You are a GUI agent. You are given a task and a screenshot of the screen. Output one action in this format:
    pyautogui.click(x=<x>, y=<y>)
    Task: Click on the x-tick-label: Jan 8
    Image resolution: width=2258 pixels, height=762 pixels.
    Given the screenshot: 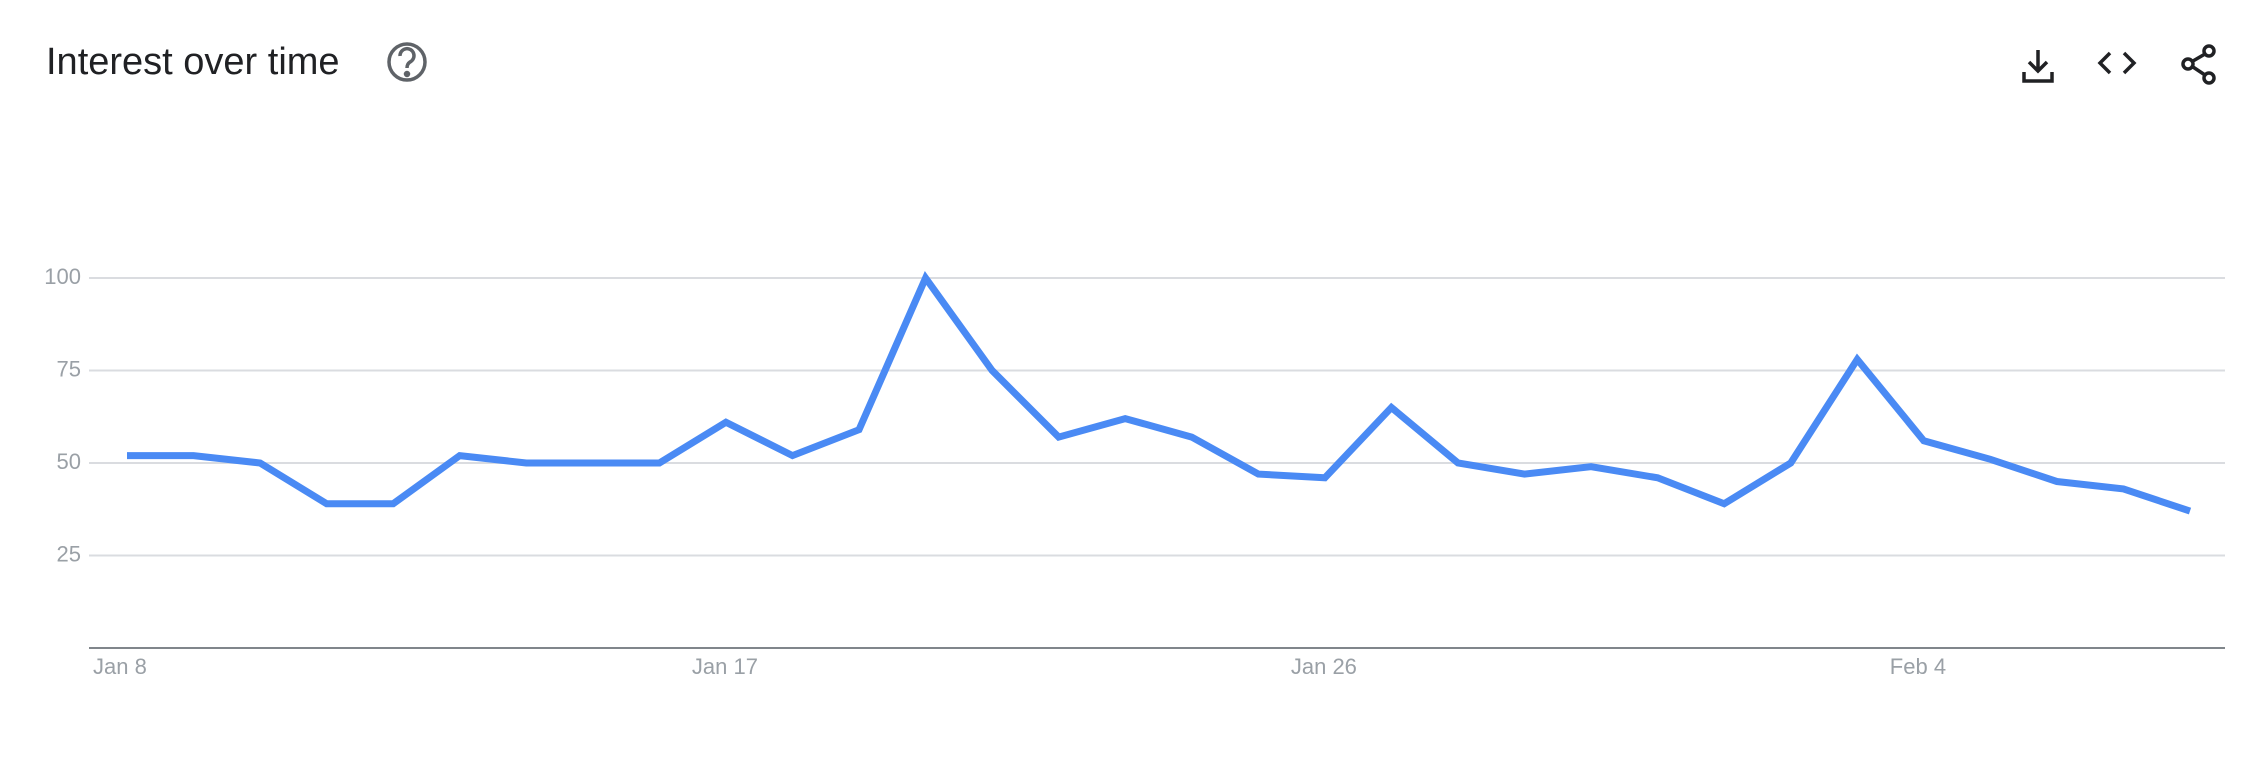 What is the action you would take?
    pyautogui.click(x=120, y=666)
    